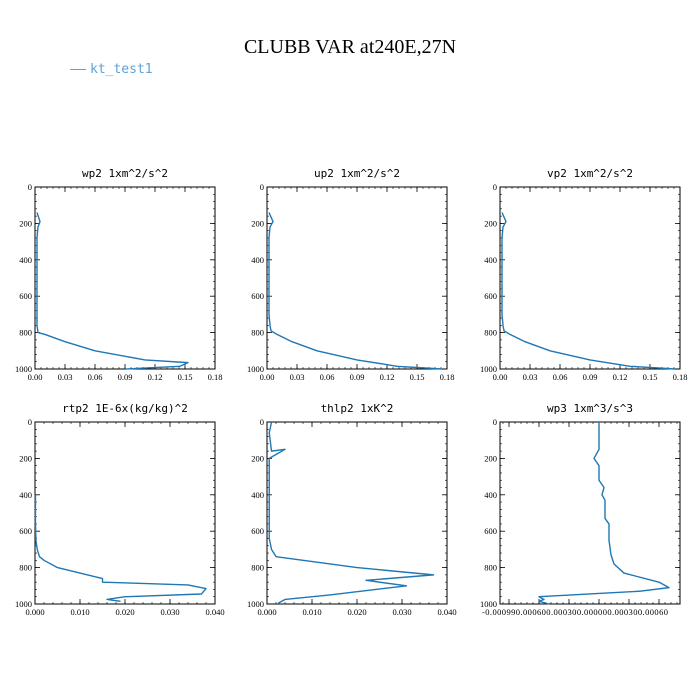 Image resolution: width=700 pixels, height=700 pixels. I want to click on chart-title: vp2 1xm^2/s^2, so click(590, 173).